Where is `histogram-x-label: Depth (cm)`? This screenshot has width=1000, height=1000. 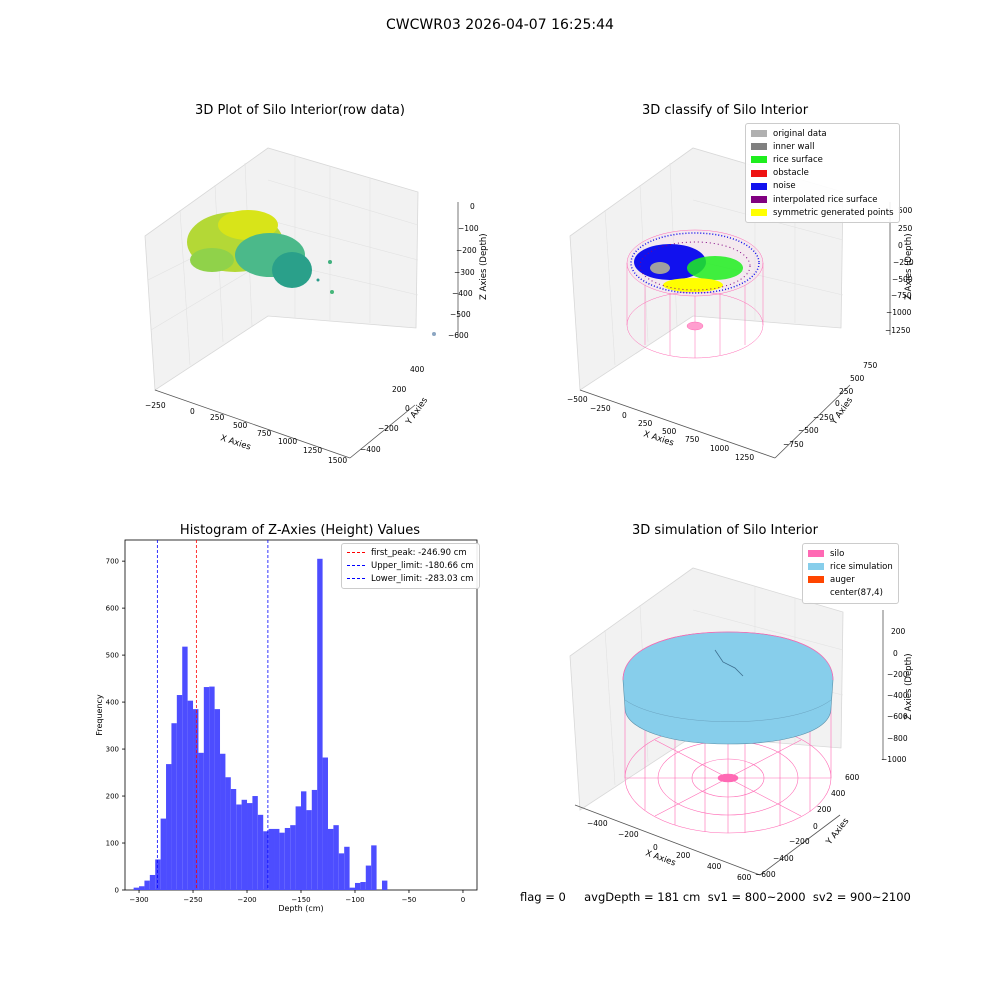
histogram-x-label: Depth (cm) is located at coordinates (300, 908).